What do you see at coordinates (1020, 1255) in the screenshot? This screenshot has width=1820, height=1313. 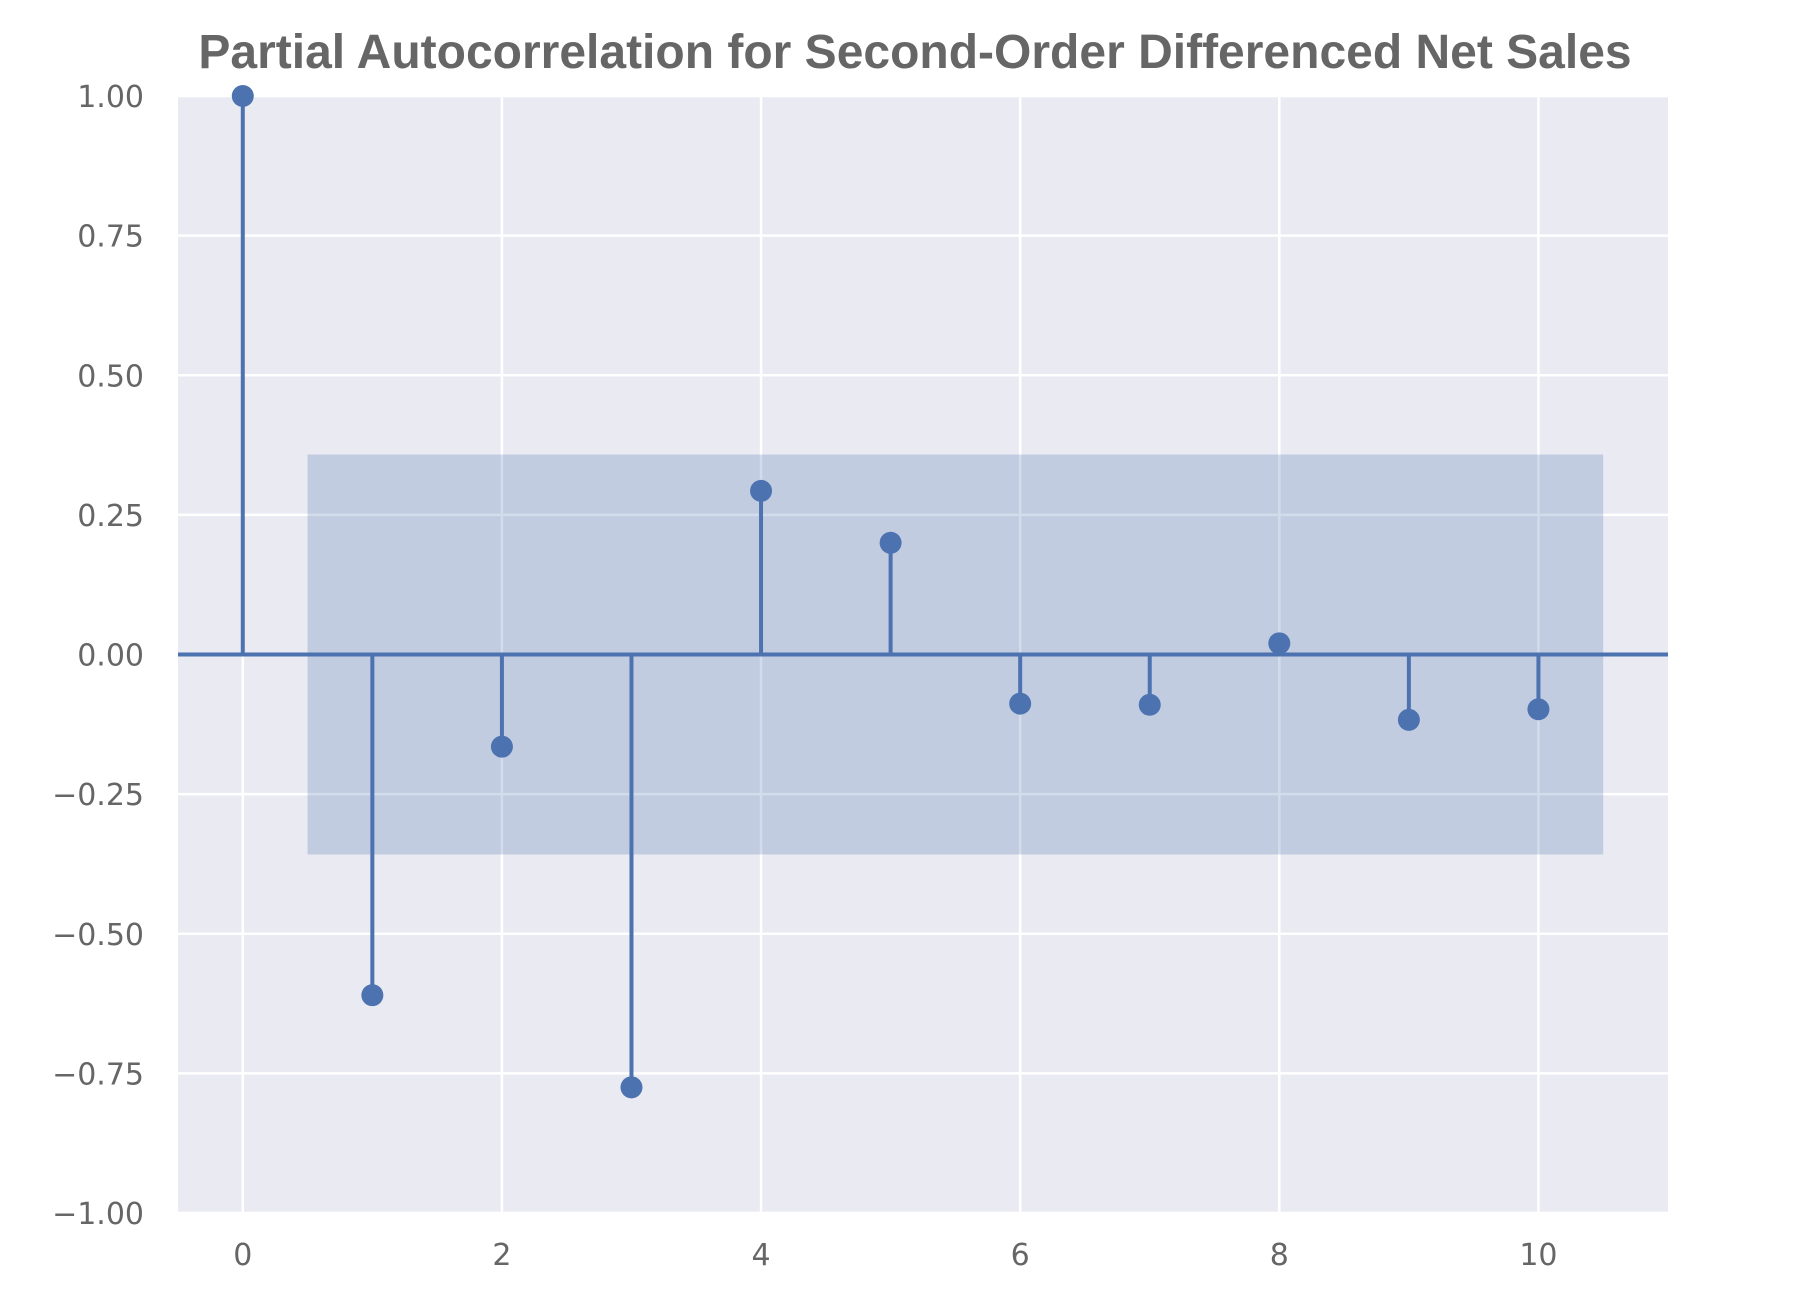 I see `x-tick-label-3: 6` at bounding box center [1020, 1255].